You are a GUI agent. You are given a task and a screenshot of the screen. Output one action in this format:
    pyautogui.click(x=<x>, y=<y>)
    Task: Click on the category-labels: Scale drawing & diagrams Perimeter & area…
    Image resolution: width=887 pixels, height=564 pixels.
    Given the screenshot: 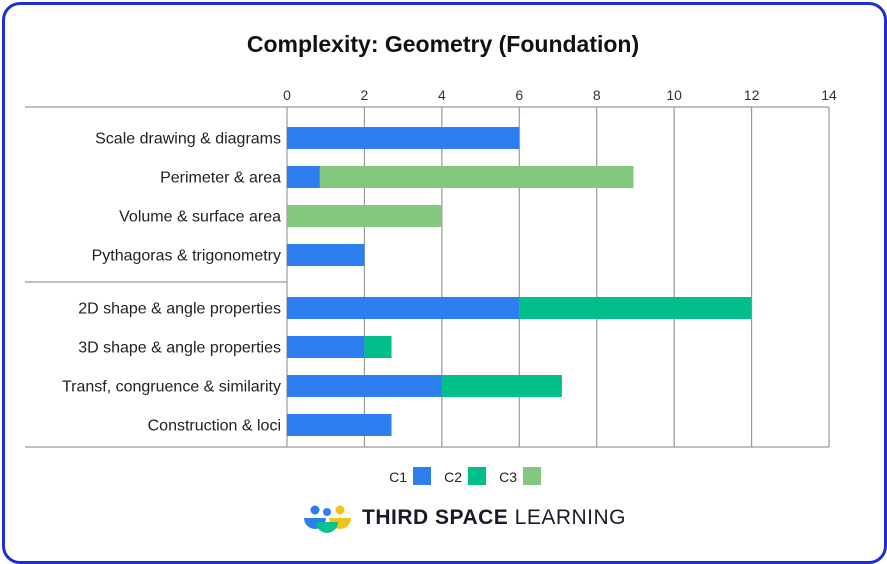 What is the action you would take?
    pyautogui.click(x=171, y=283)
    